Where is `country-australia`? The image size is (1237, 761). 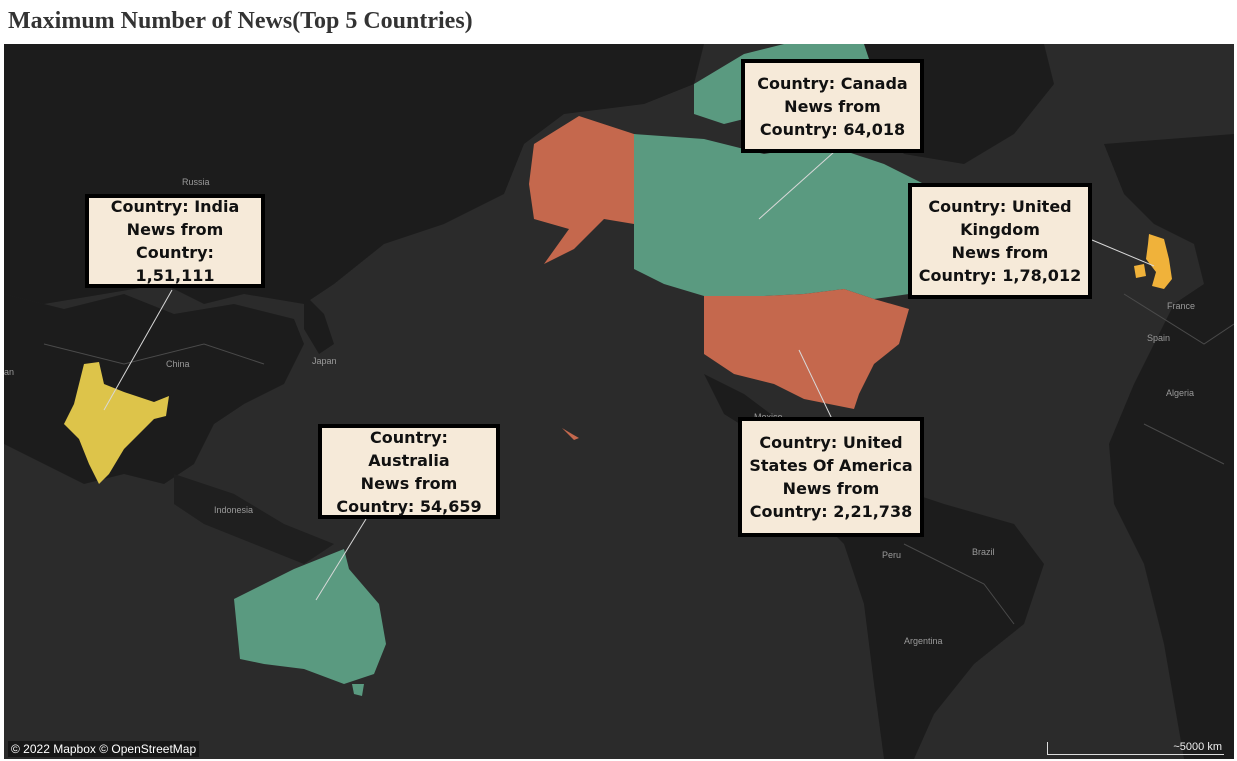 country-australia is located at coordinates (310, 616).